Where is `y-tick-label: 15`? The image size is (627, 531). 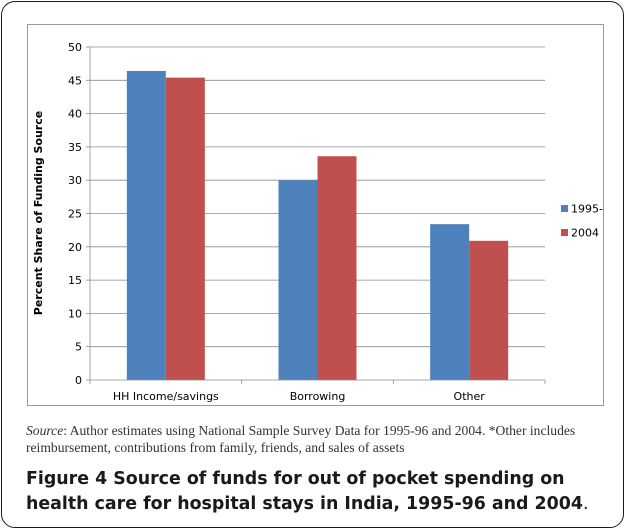
y-tick-label: 15 is located at coordinates (75, 280).